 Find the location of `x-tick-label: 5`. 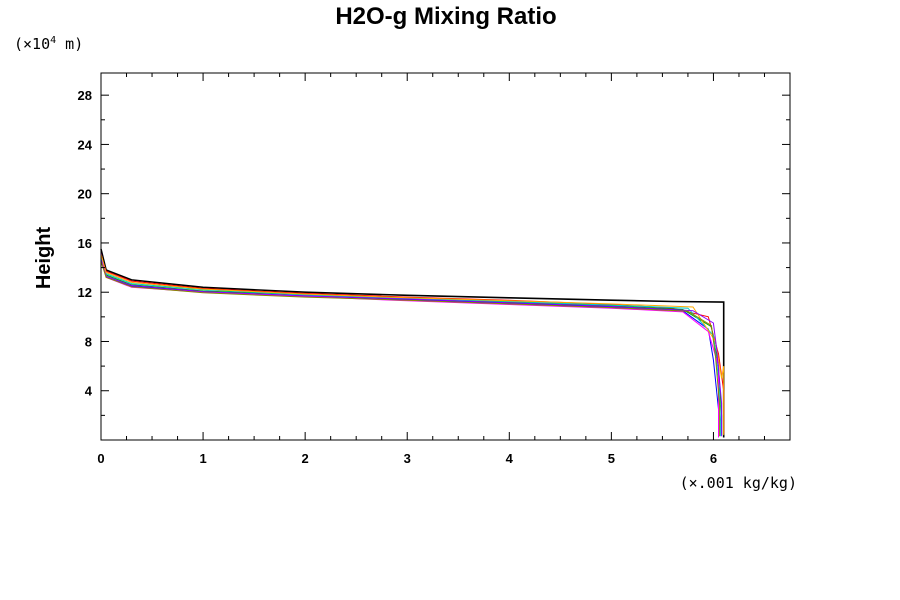

x-tick-label: 5 is located at coordinates (611, 458).